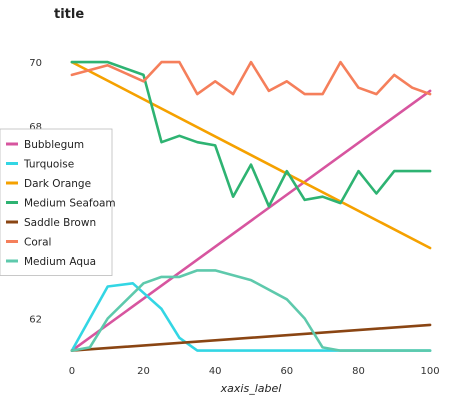  Describe the element at coordinates (286, 371) in the screenshot. I see `x-tick-label: 60` at that location.